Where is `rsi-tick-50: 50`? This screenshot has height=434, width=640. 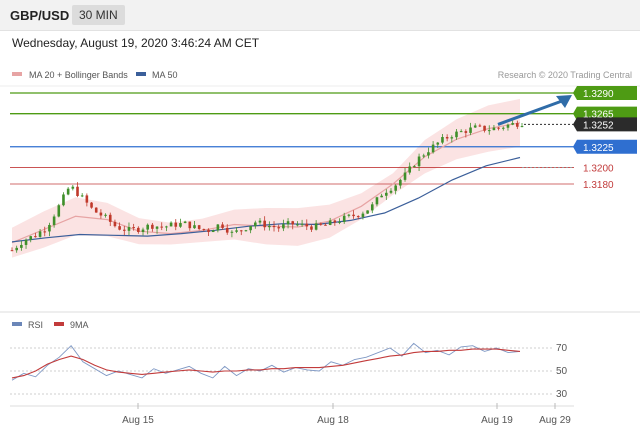 rsi-tick-50: 50 is located at coordinates (562, 371).